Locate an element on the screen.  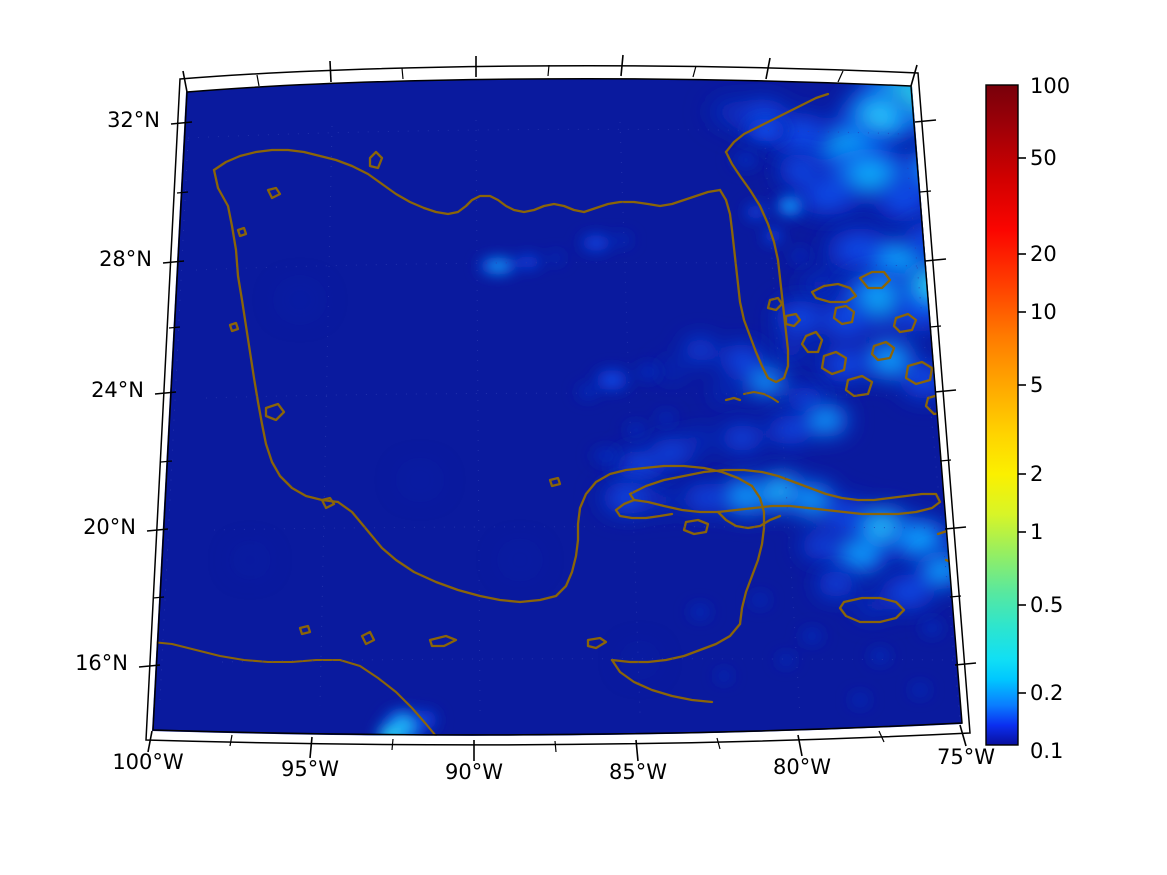
colorbar-label-5: 5 is located at coordinates (1037, 385).